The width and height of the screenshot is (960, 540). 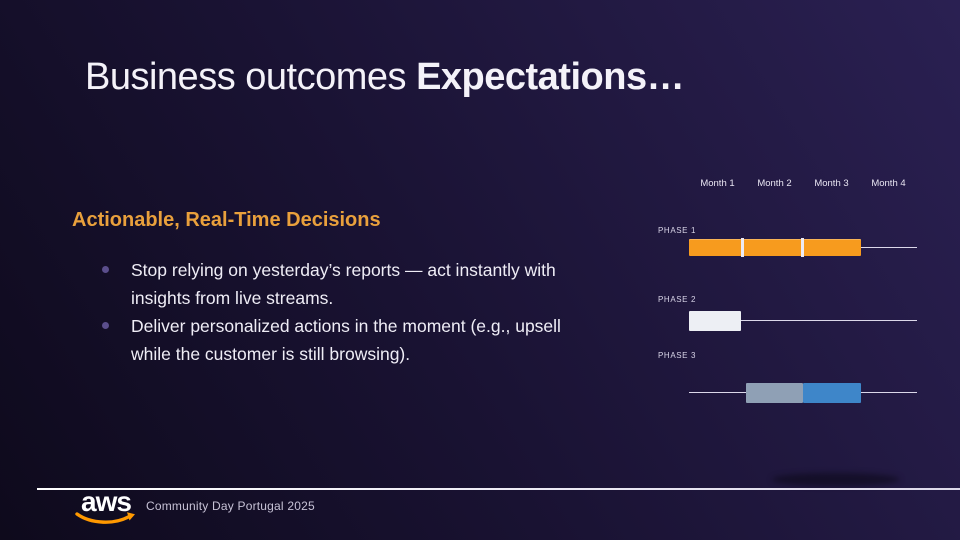 What do you see at coordinates (677, 299) in the screenshot?
I see `gantt-row-label: PHASE 2` at bounding box center [677, 299].